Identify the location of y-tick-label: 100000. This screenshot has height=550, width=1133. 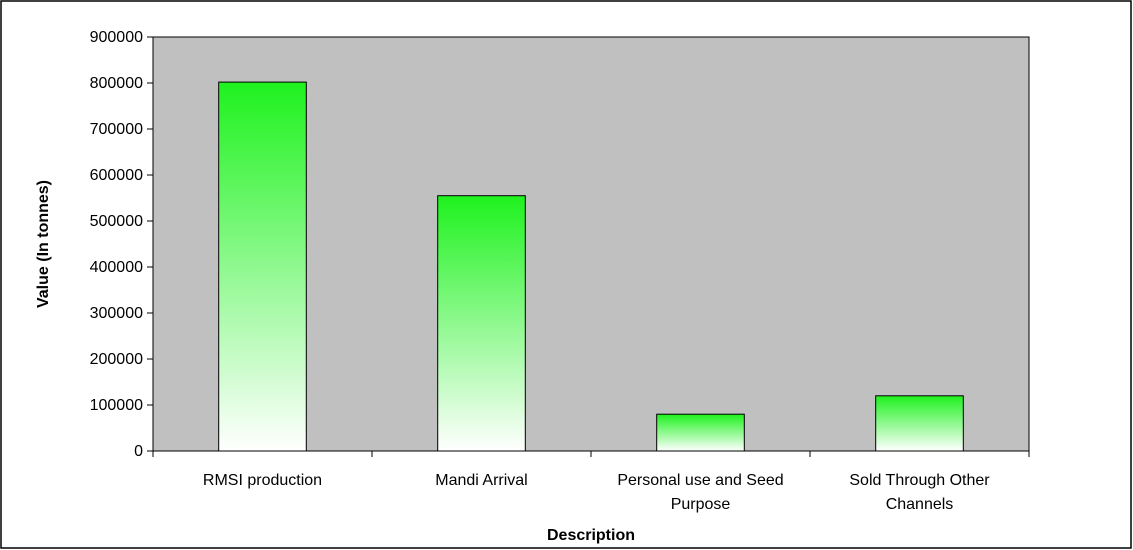
(116, 405).